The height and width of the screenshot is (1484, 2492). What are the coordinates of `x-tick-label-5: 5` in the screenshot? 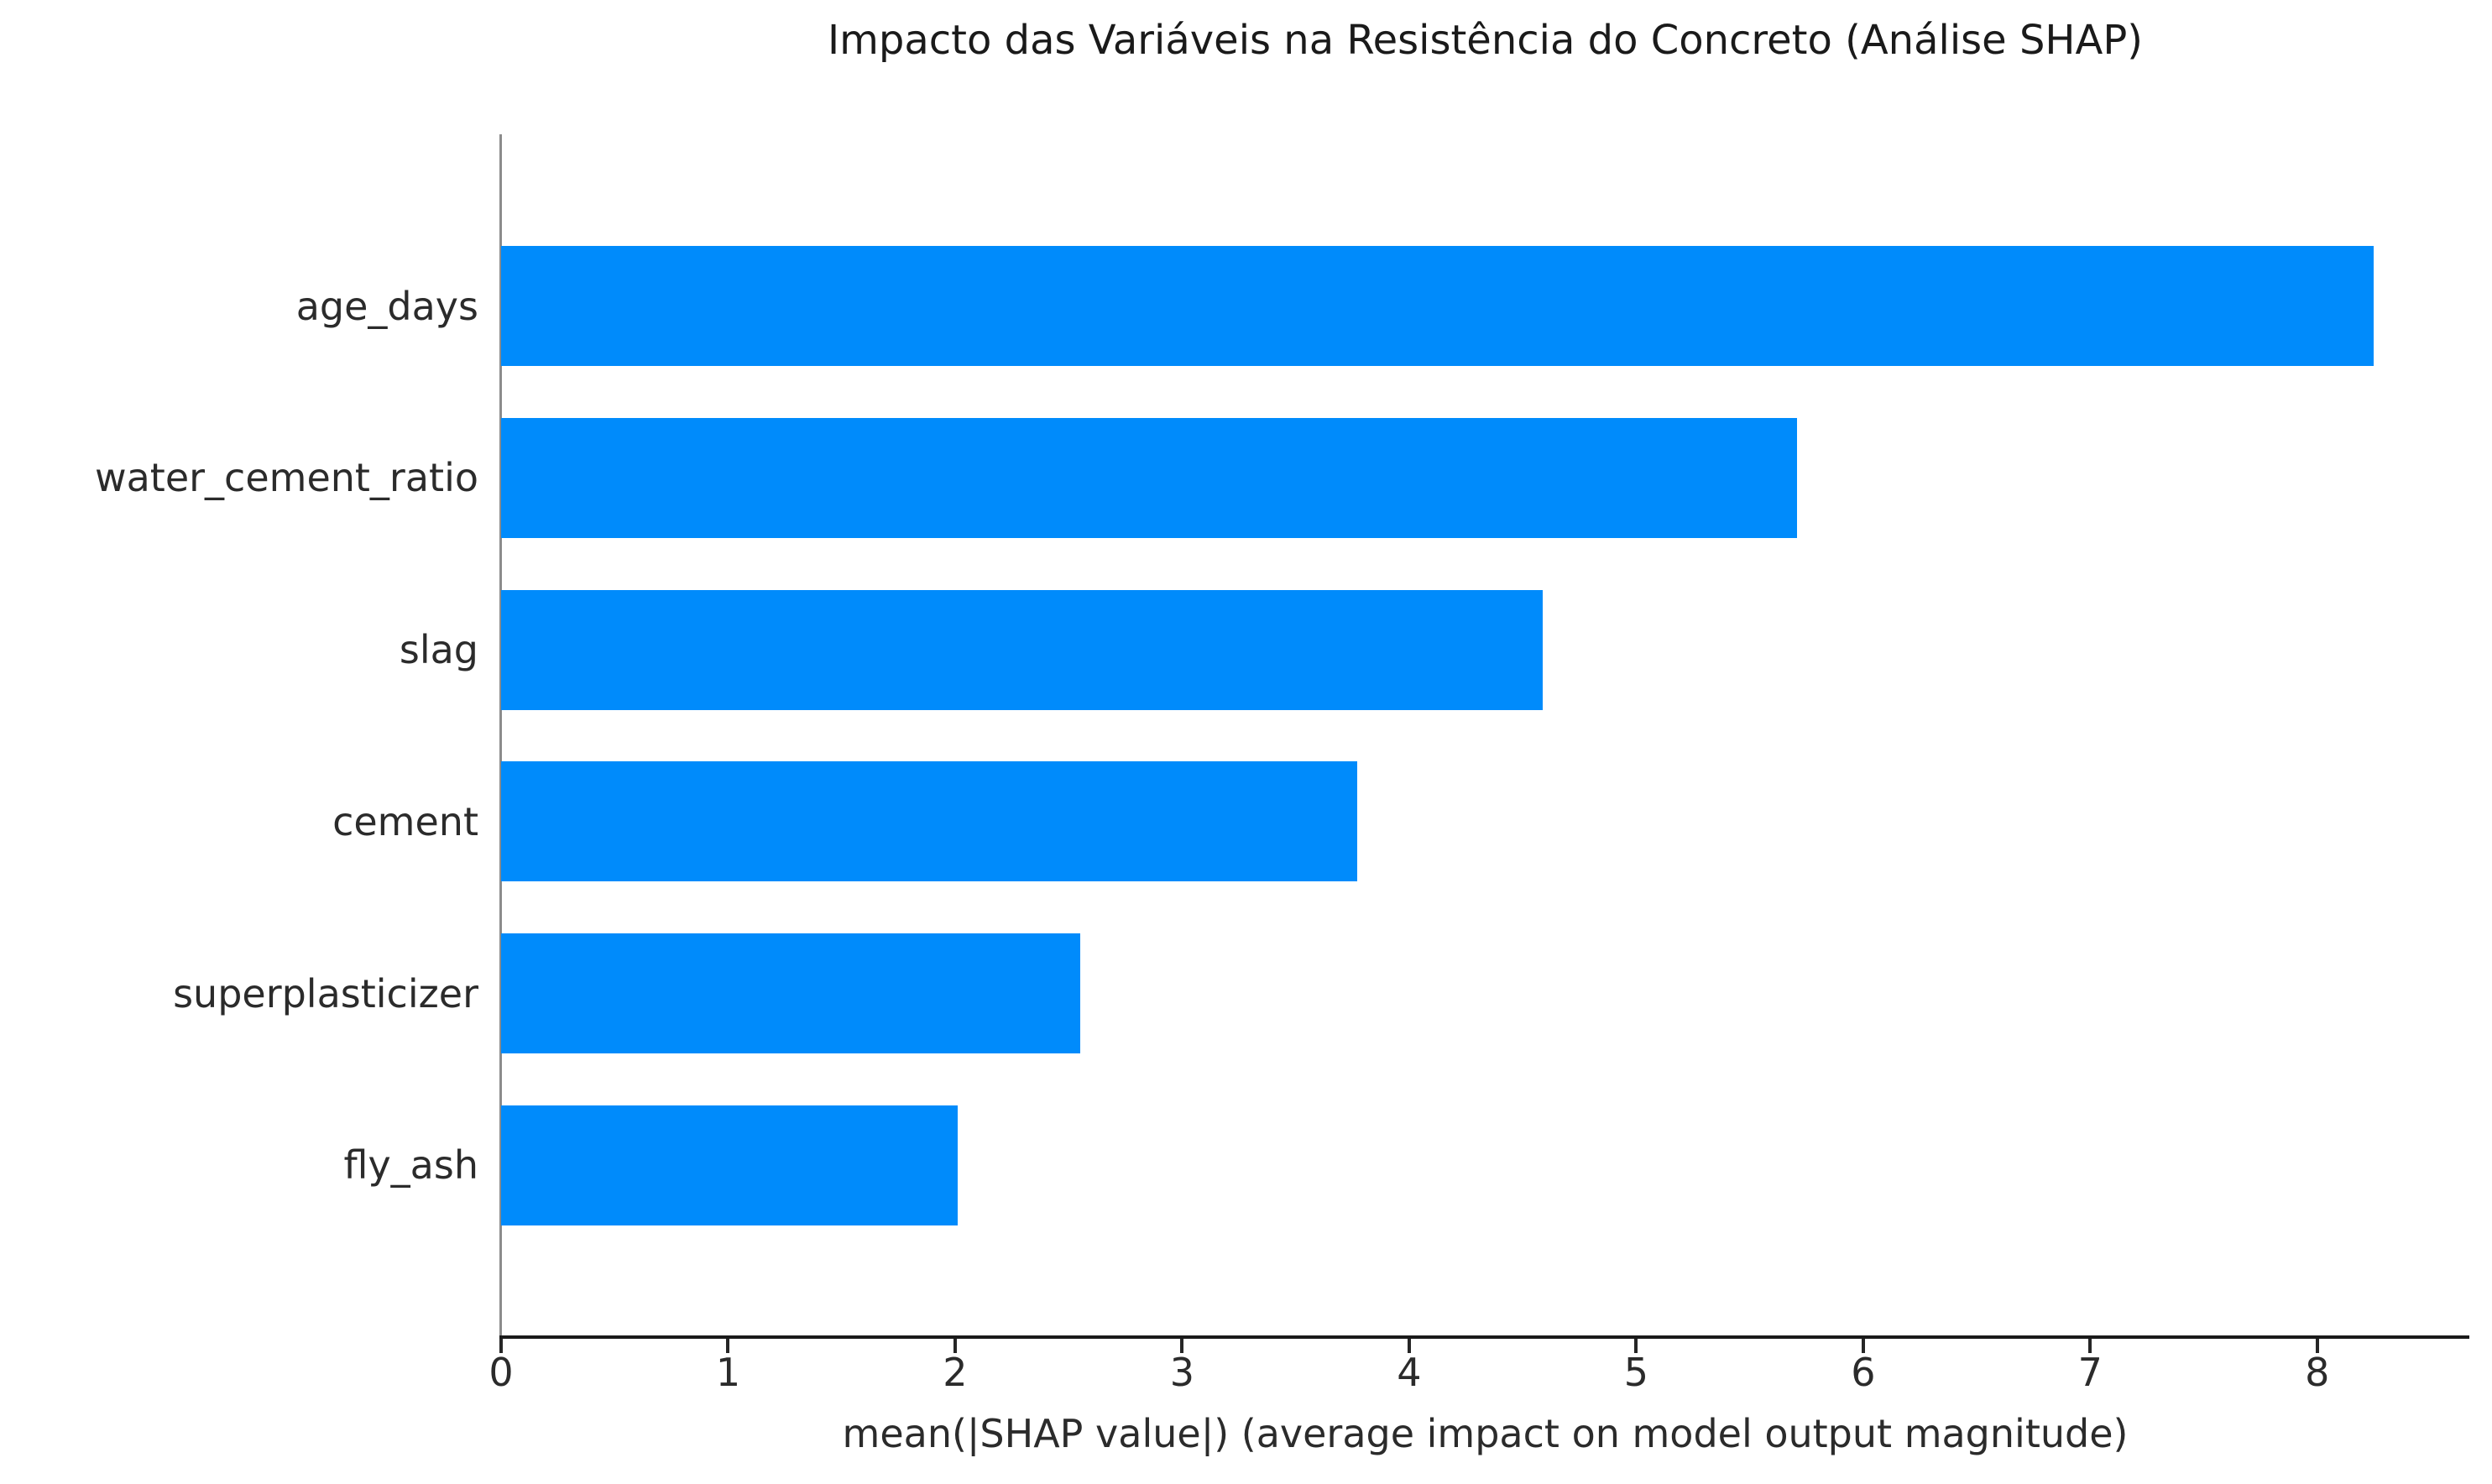 It's located at (1635, 1372).